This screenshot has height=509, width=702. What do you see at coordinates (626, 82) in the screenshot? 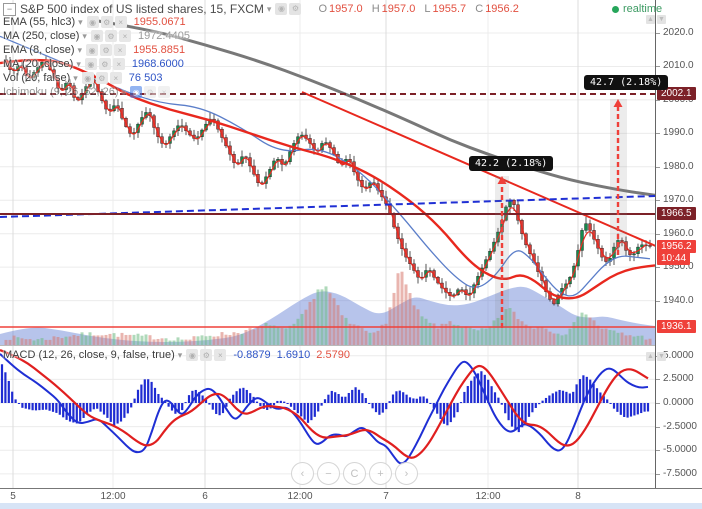
I see `range-annotation-label: 42.7 (2.18%)` at bounding box center [626, 82].